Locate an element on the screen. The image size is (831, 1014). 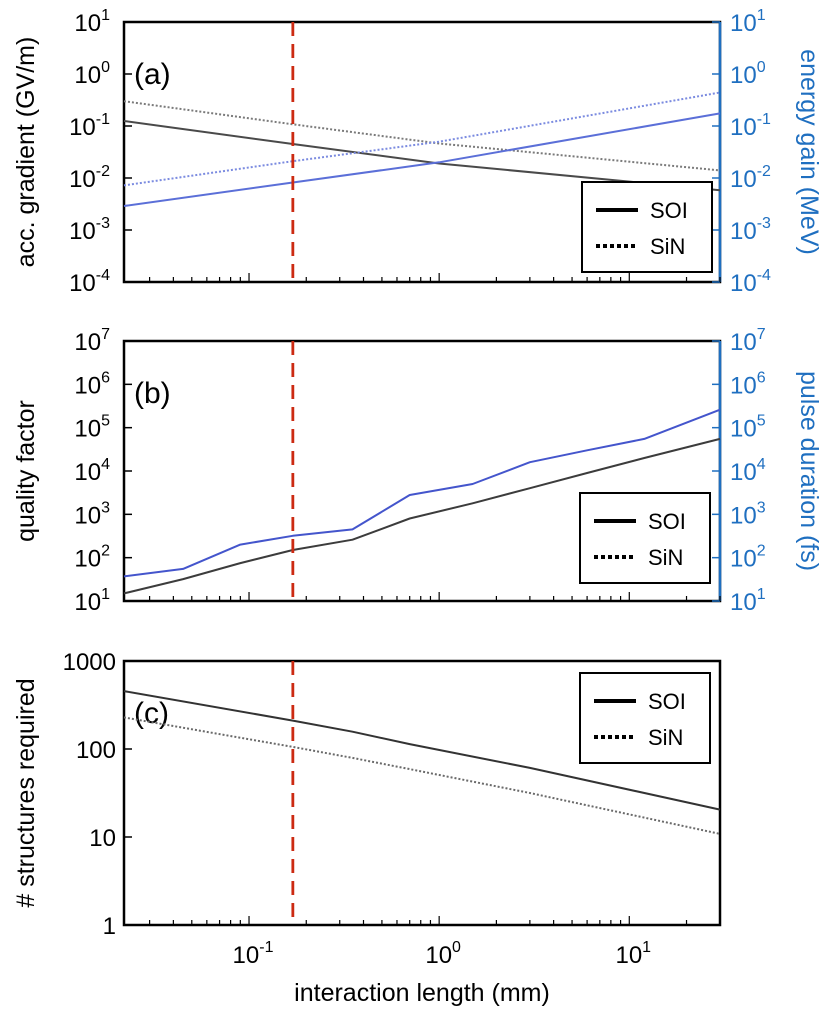
series-line-soi-gradient is located at coordinates (422, 156).